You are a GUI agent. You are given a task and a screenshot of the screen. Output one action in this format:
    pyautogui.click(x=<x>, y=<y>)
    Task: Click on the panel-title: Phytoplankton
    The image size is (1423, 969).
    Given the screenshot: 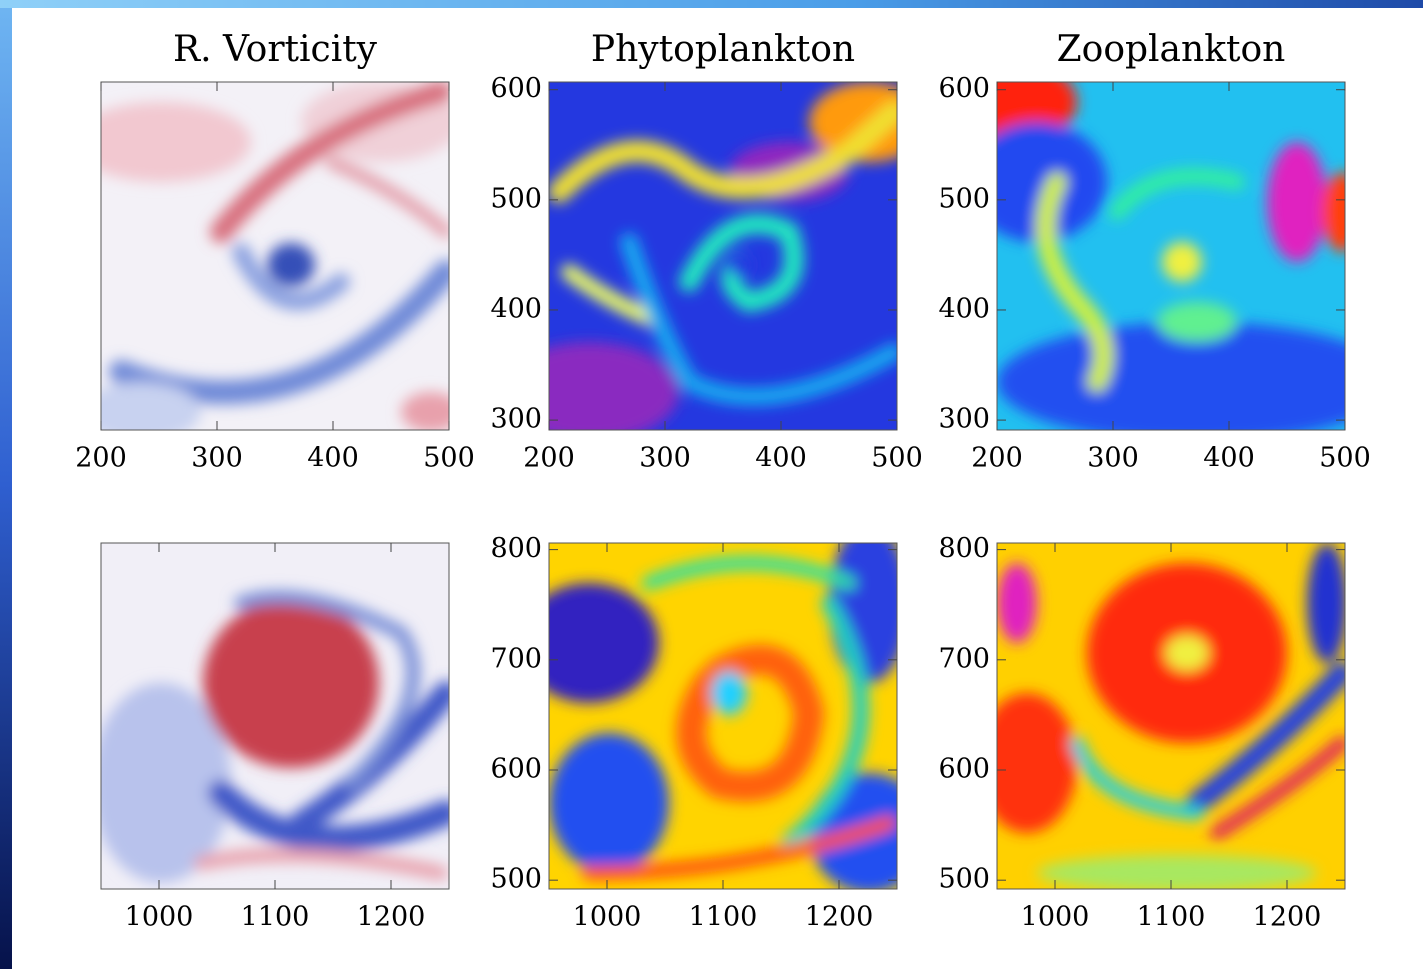 What is the action you would take?
    pyautogui.click(x=723, y=49)
    